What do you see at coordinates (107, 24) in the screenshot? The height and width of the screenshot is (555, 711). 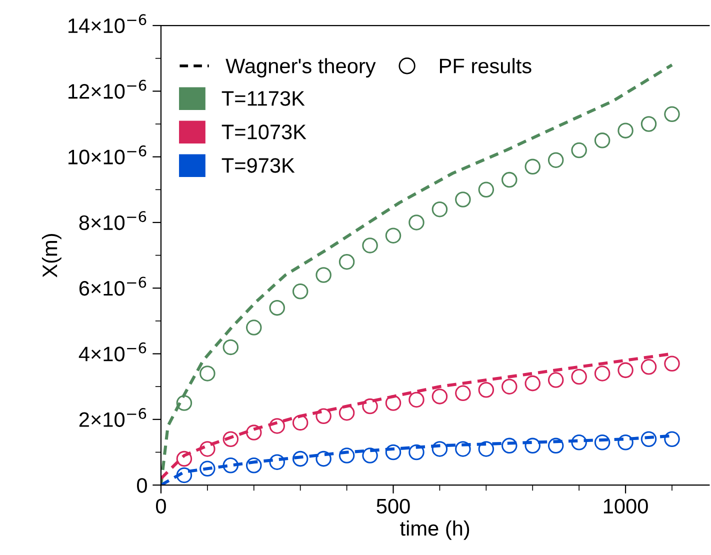 I see `y-tick-label: 14×10$^{−6}$` at bounding box center [107, 24].